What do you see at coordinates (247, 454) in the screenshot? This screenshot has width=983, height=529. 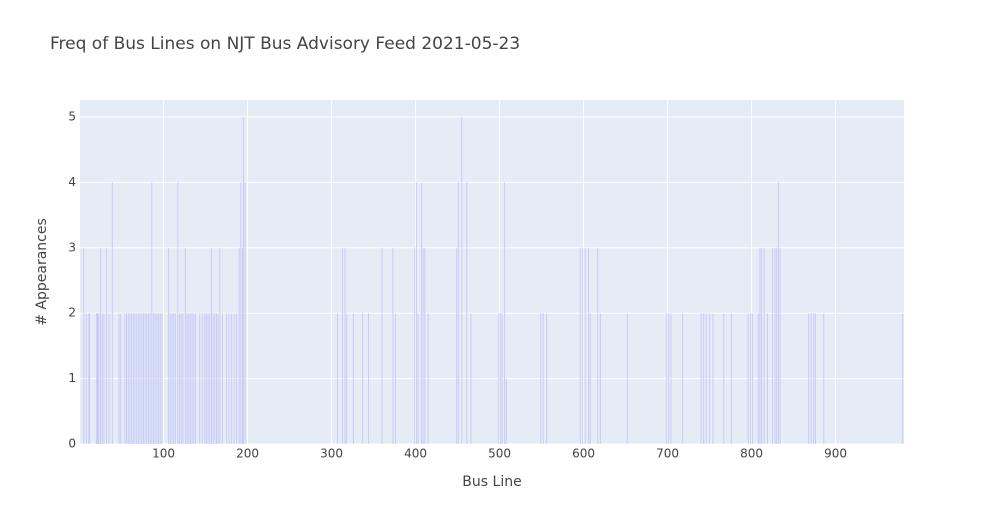 I see `x-tick-label: 200` at bounding box center [247, 454].